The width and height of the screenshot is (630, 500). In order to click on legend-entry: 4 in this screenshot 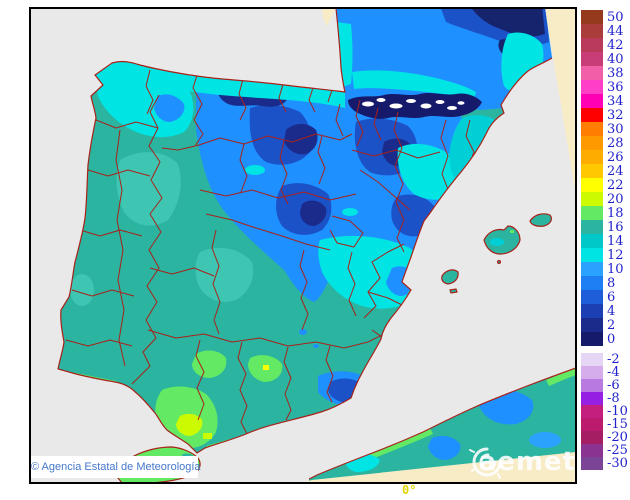, I will do `click(604, 311)`.